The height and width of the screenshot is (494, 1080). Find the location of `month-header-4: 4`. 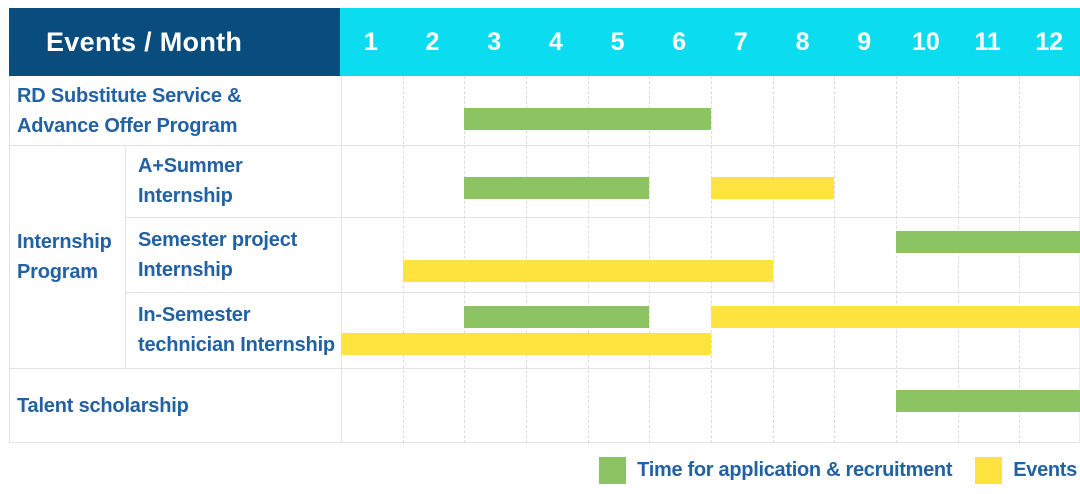

month-header-4: 4 is located at coordinates (555, 41).